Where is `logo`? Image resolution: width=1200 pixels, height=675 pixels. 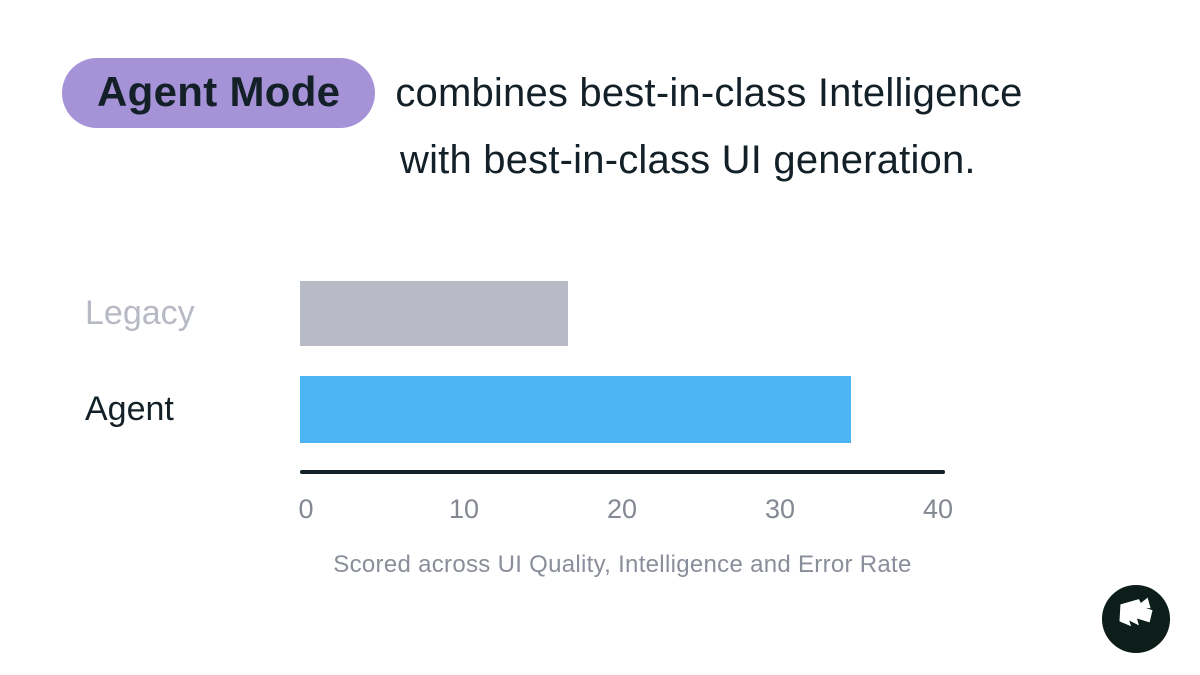 logo is located at coordinates (1136, 619).